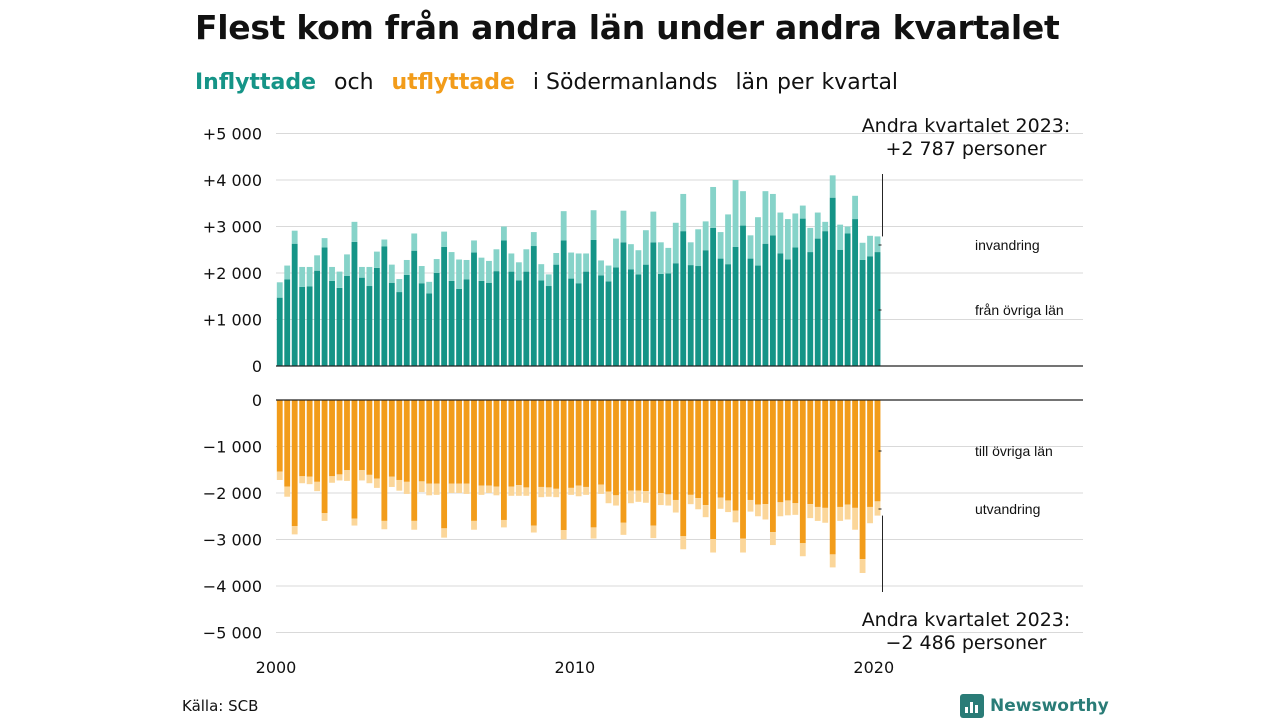  Describe the element at coordinates (232, 134) in the screenshot. I see `y-tick-label: +5 000` at that location.